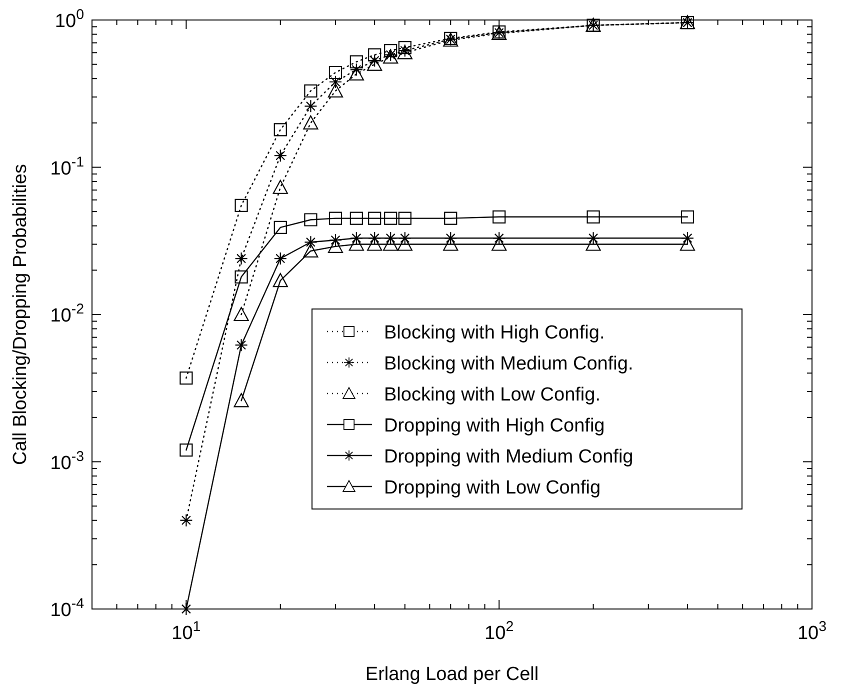 The height and width of the screenshot is (690, 865). What do you see at coordinates (492, 488) in the screenshot?
I see `legend-label: Dropping with Low Config` at bounding box center [492, 488].